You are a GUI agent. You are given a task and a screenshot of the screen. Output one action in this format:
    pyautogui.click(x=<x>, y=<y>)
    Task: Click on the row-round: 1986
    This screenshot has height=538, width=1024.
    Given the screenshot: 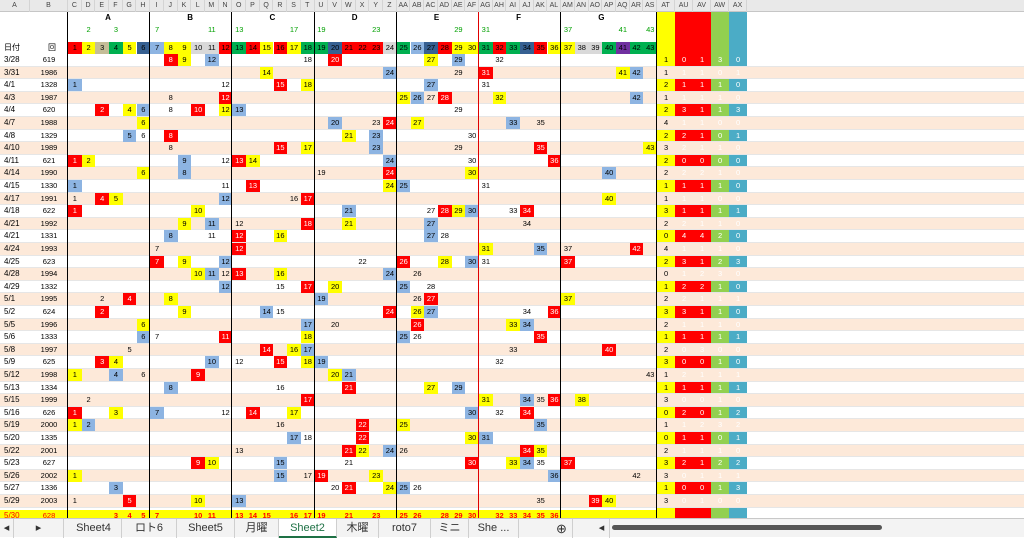 What is the action you would take?
    pyautogui.click(x=49, y=72)
    